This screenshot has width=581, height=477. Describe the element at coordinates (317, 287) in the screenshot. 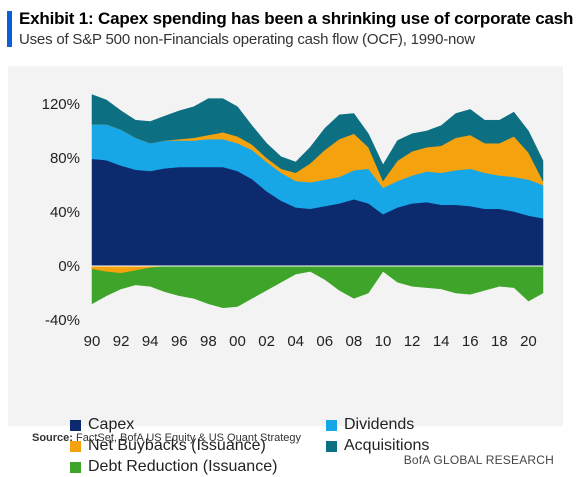

I see `area-series-debt-reduction` at that location.